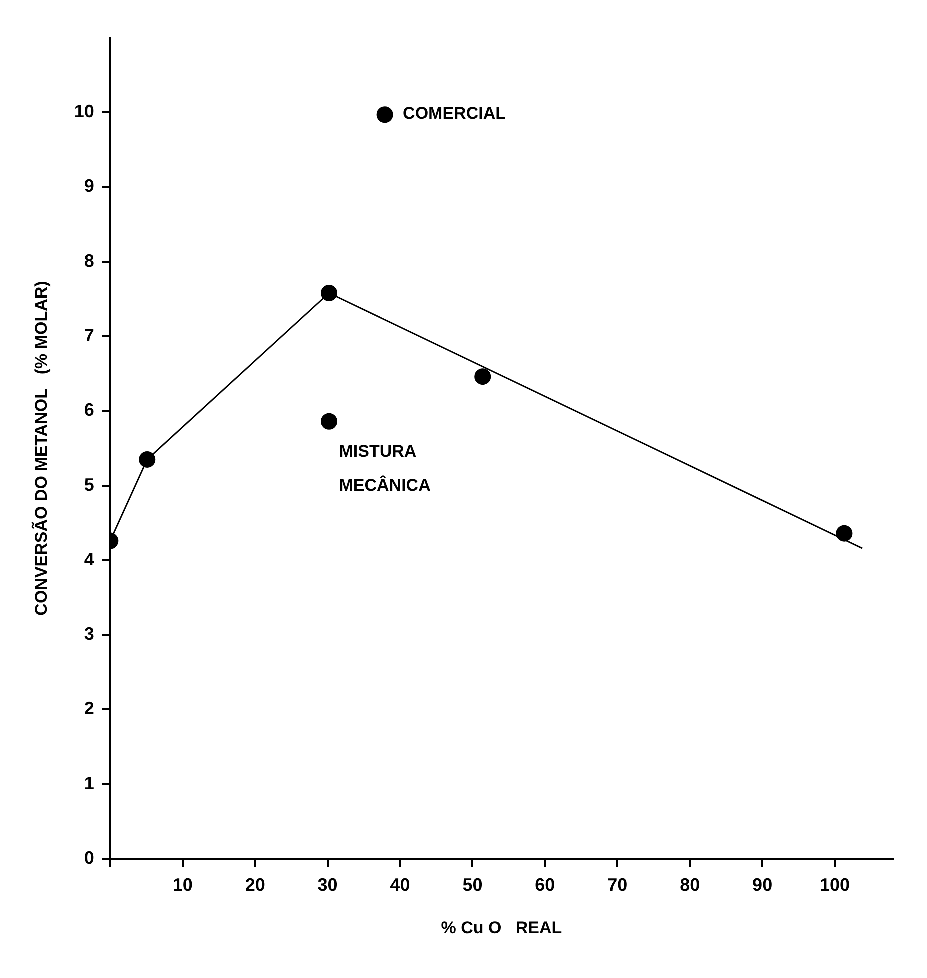  Describe the element at coordinates (89, 708) in the screenshot. I see `y-tick-label: 2` at that location.